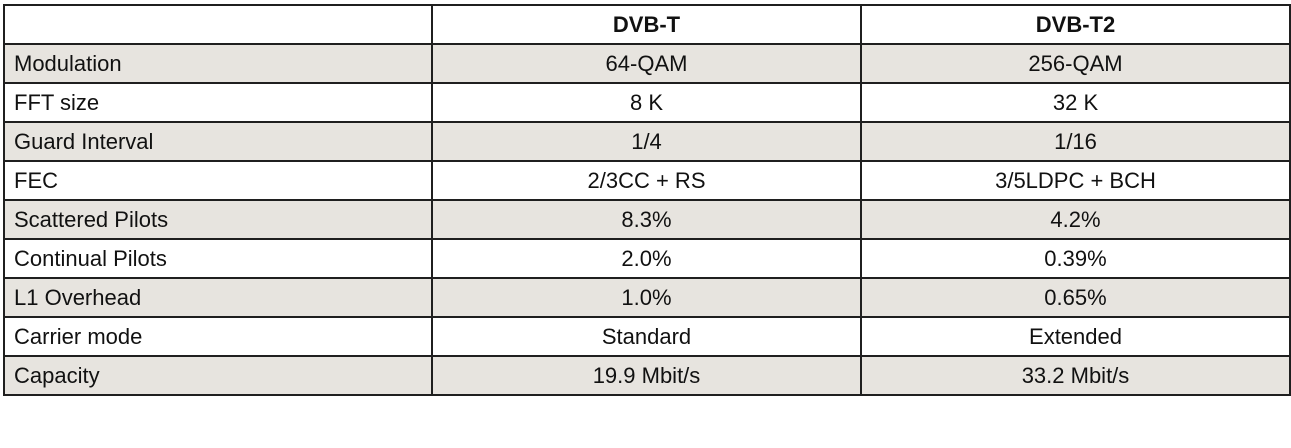  Describe the element at coordinates (218, 219) in the screenshot. I see `row-label: Scattered Pilots` at that location.